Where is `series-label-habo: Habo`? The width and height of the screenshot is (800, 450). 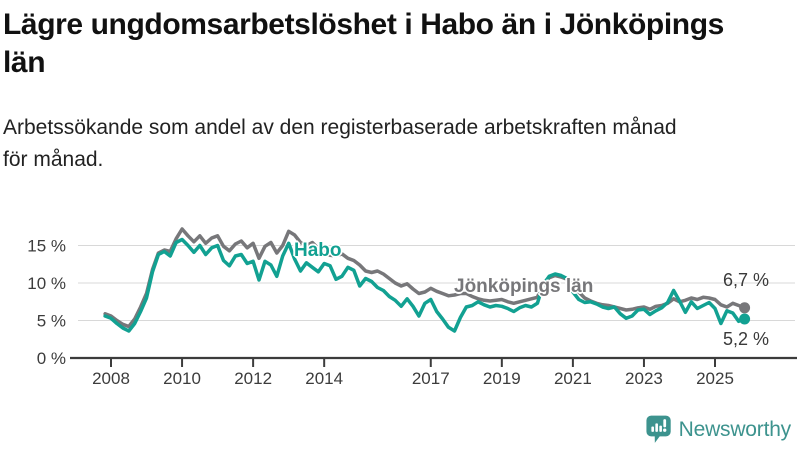
series-label-habo: Habo is located at coordinates (318, 250).